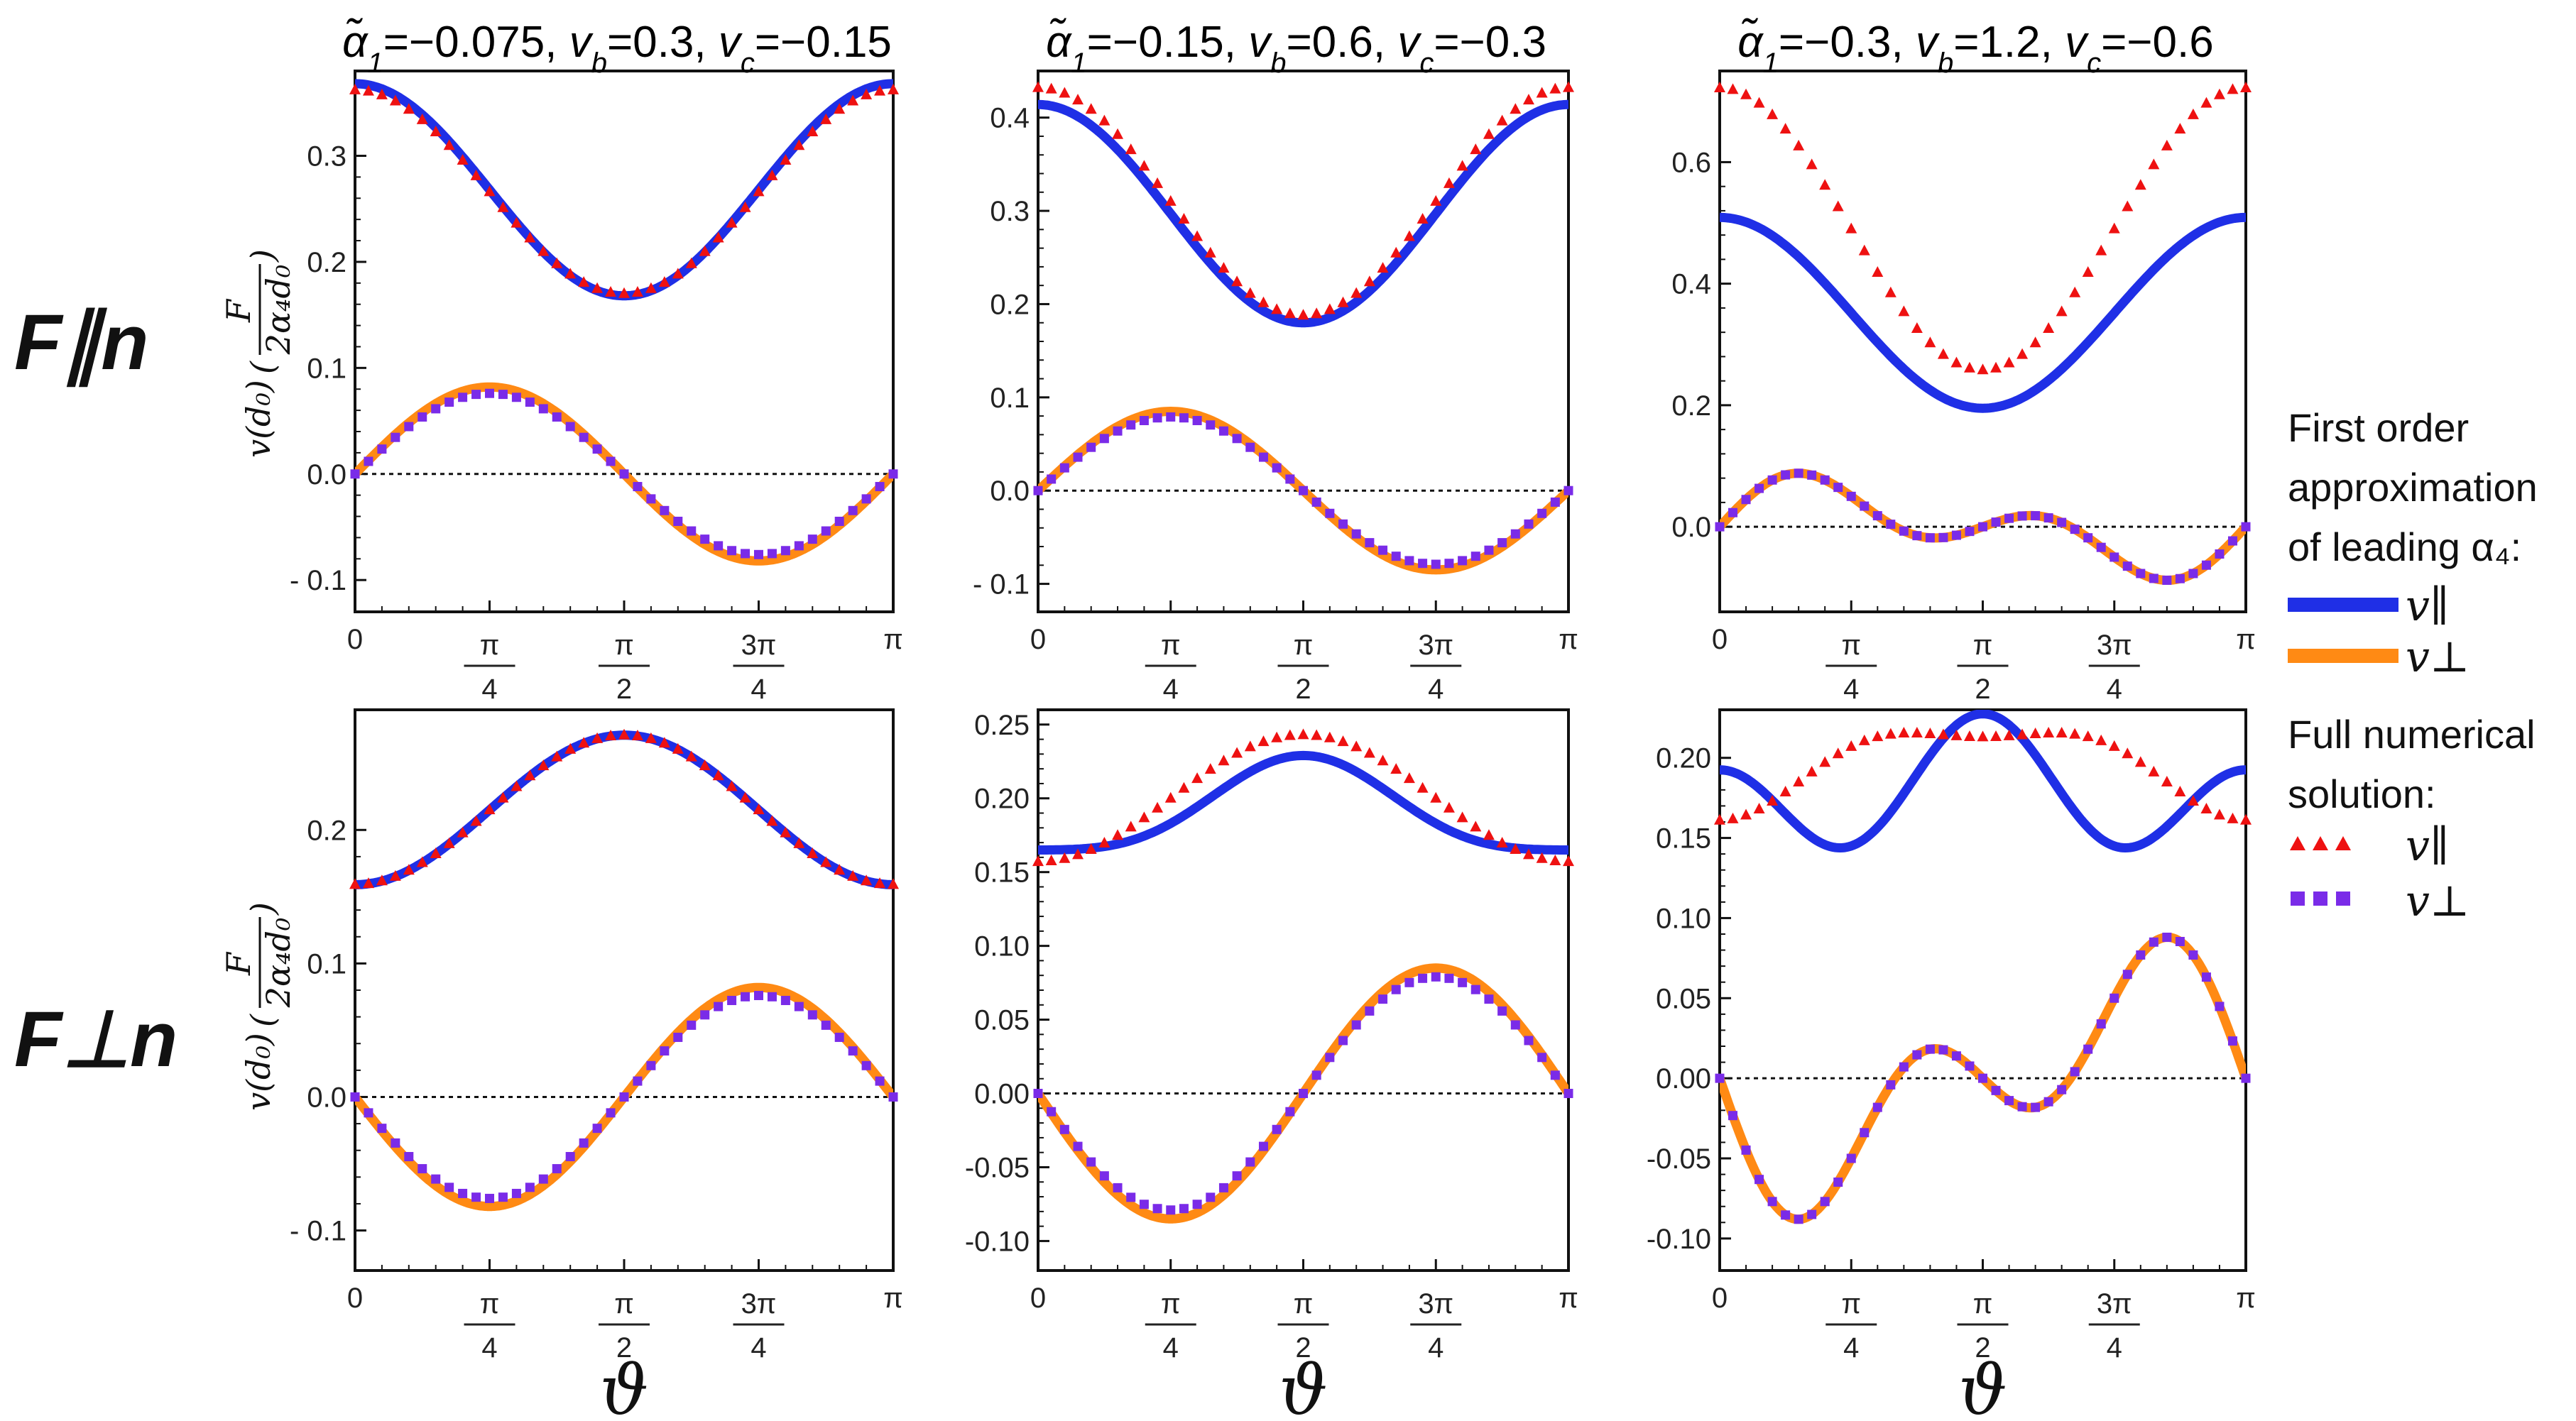 This screenshot has height=1421, width=2576. I want to click on y-tick-label: 0.10, so click(1002, 946).